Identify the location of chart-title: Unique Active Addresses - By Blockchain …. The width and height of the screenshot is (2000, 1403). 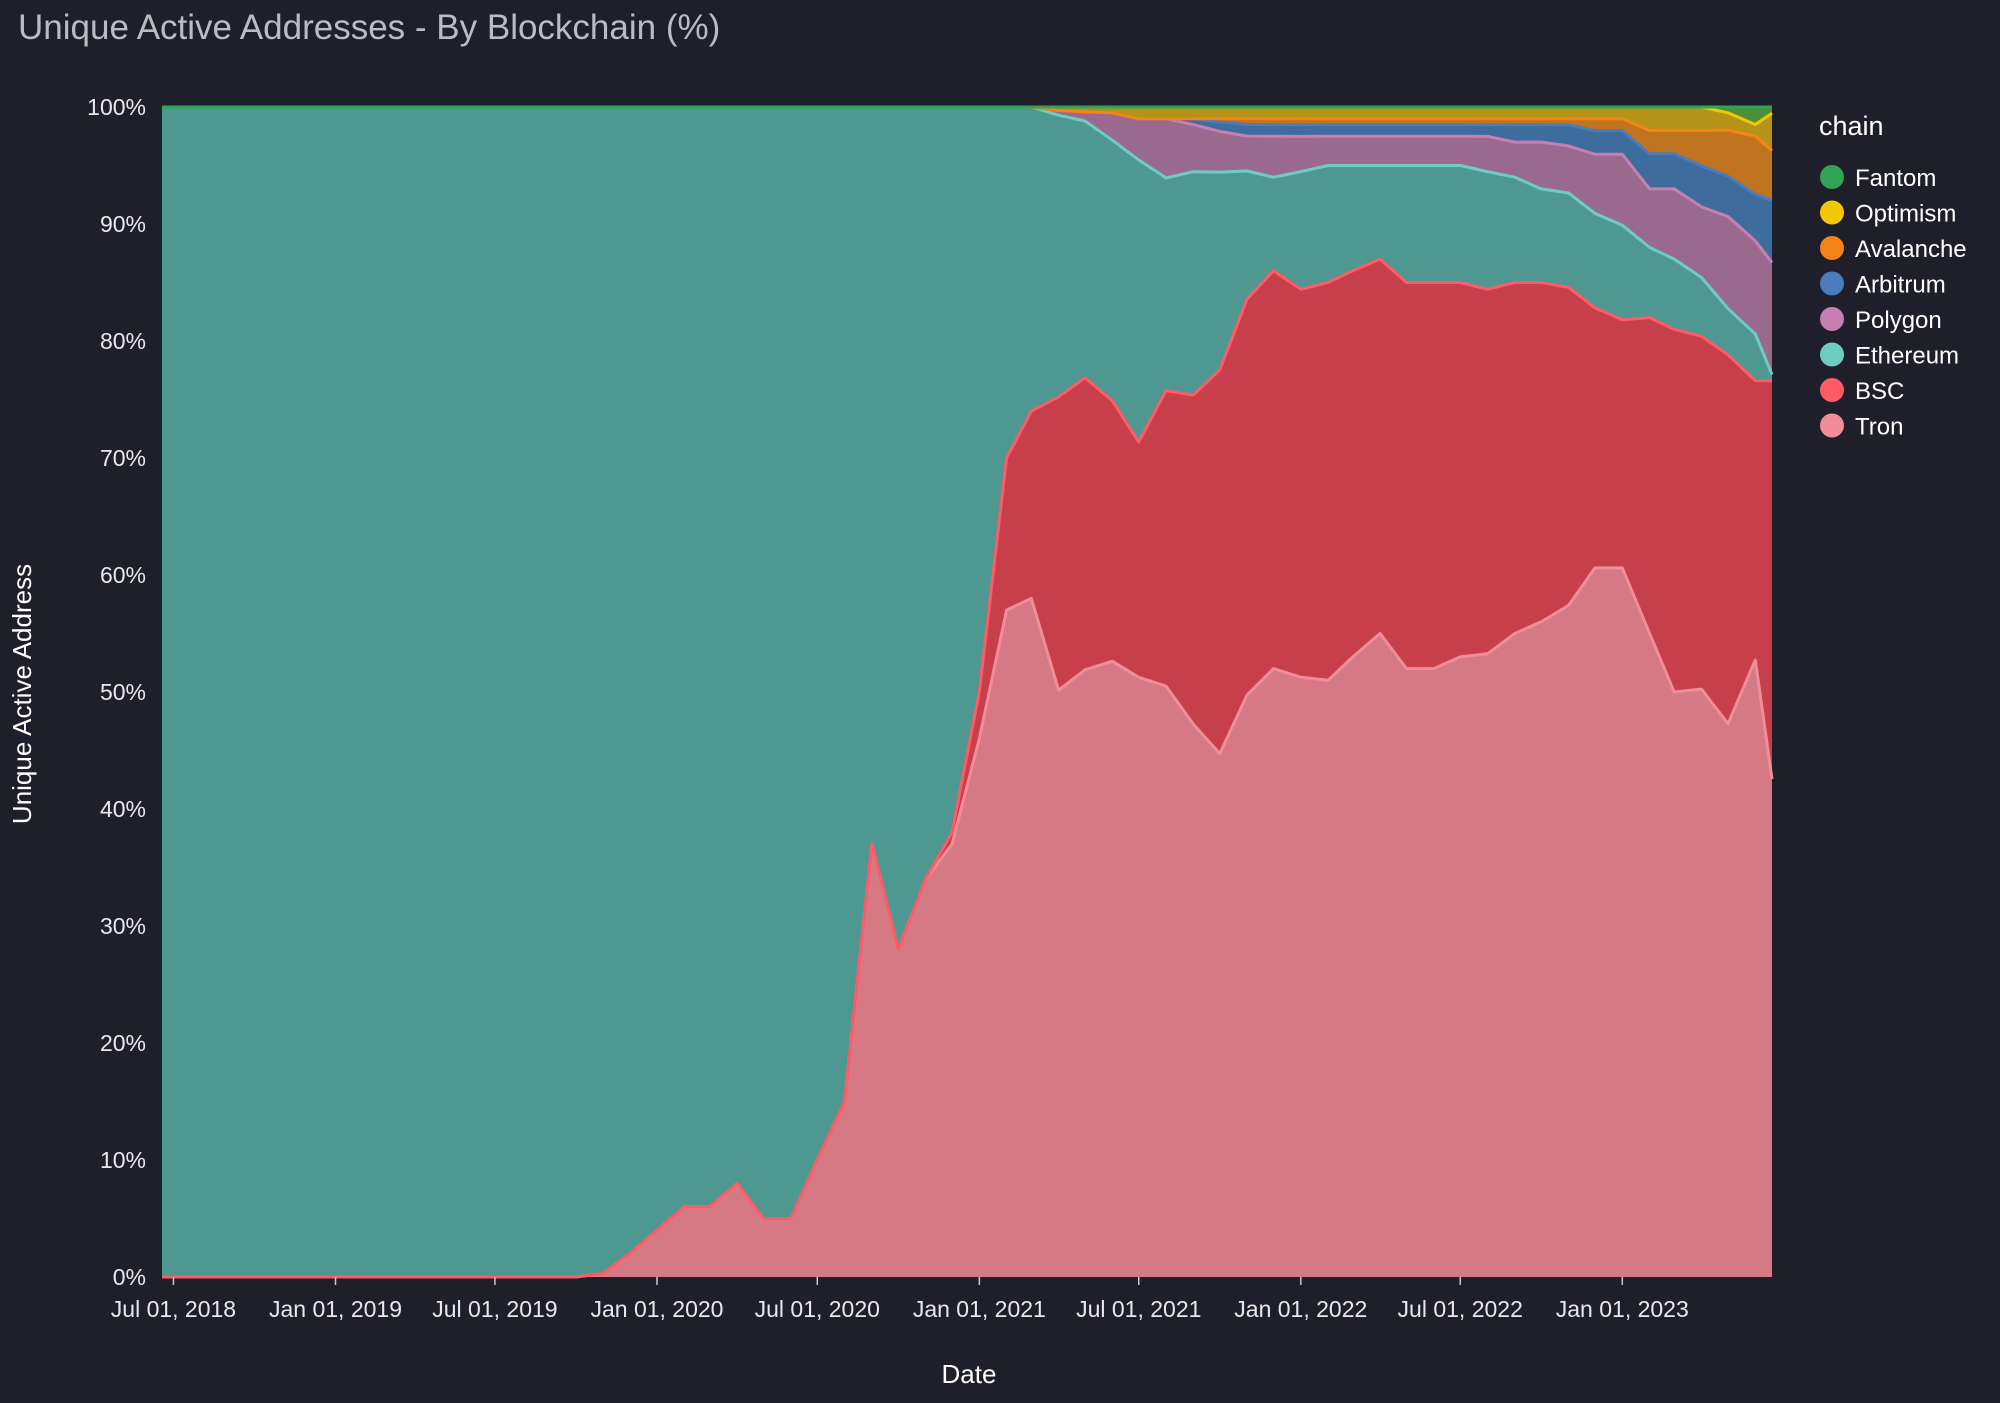
(369, 27).